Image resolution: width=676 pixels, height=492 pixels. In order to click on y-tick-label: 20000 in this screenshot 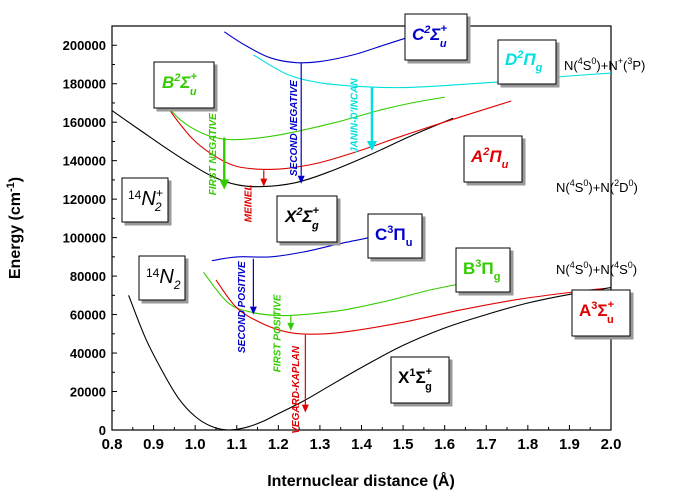, I will do `click(88, 392)`.